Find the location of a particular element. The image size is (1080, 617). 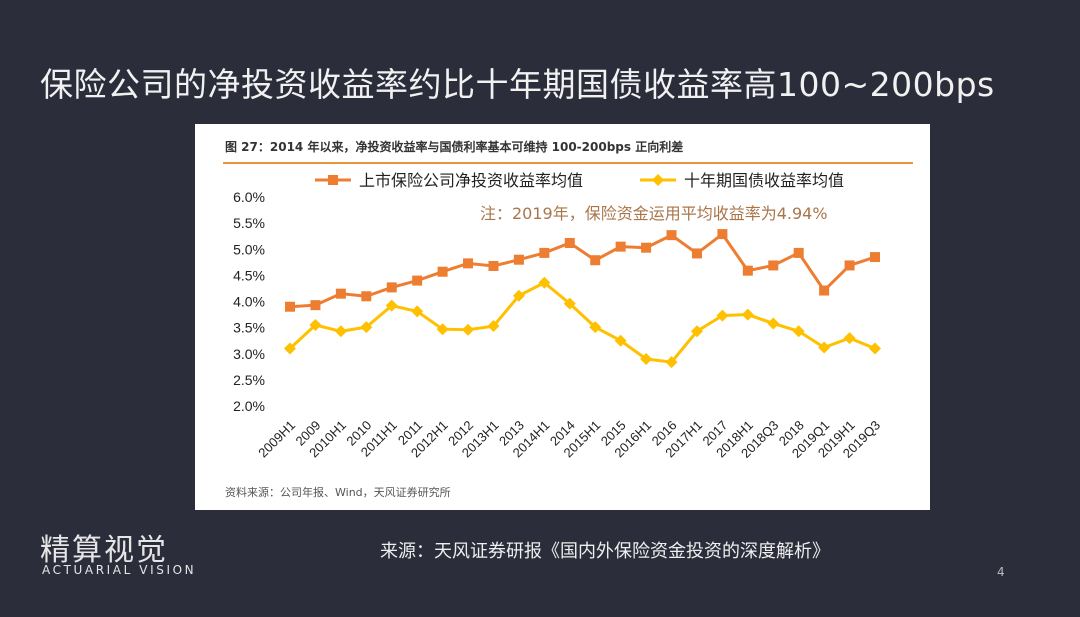

chart-annotation: 注：2019年，保险资金运用平均收益率为4.94% is located at coordinates (654, 213).